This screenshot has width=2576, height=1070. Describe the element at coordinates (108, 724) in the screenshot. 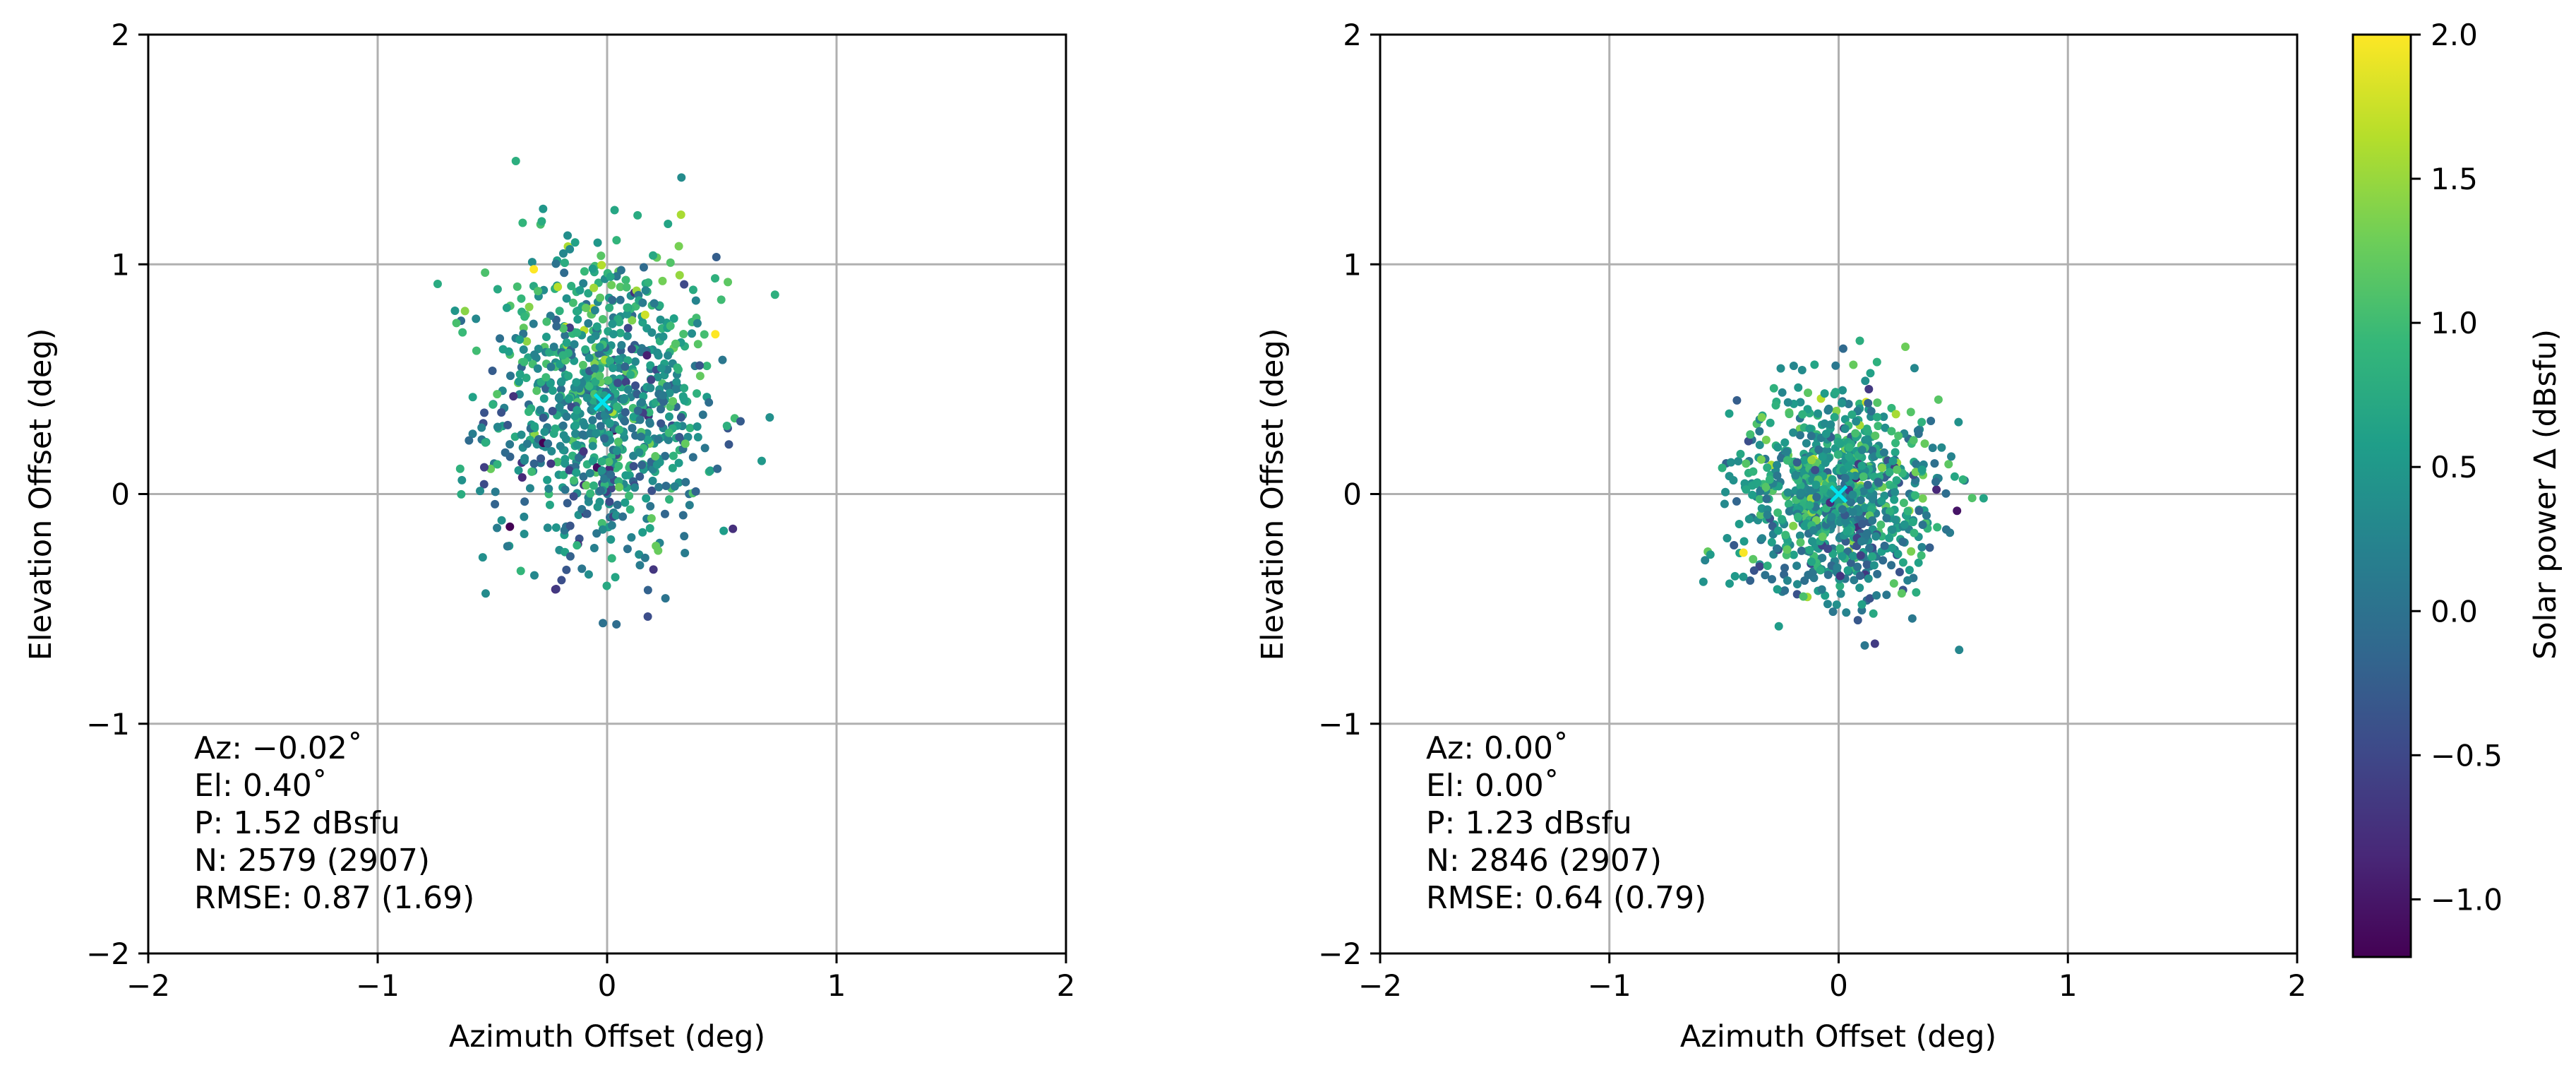

I see `left-y-tick-label: −1` at that location.